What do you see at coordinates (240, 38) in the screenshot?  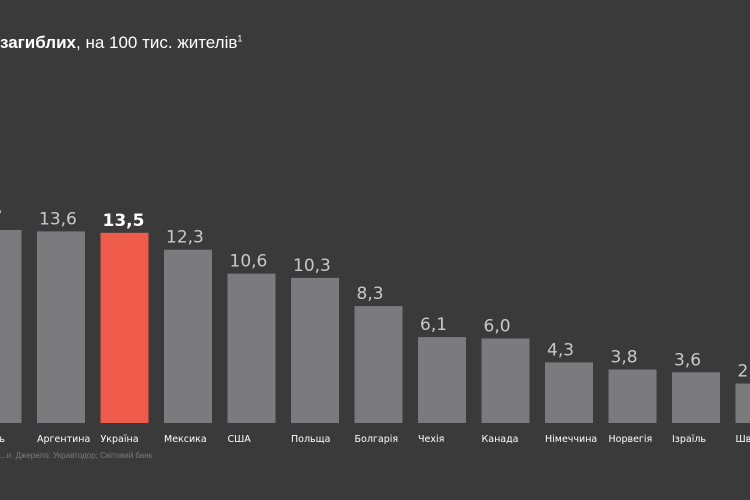 I see `title-footnote-marker: 1` at bounding box center [240, 38].